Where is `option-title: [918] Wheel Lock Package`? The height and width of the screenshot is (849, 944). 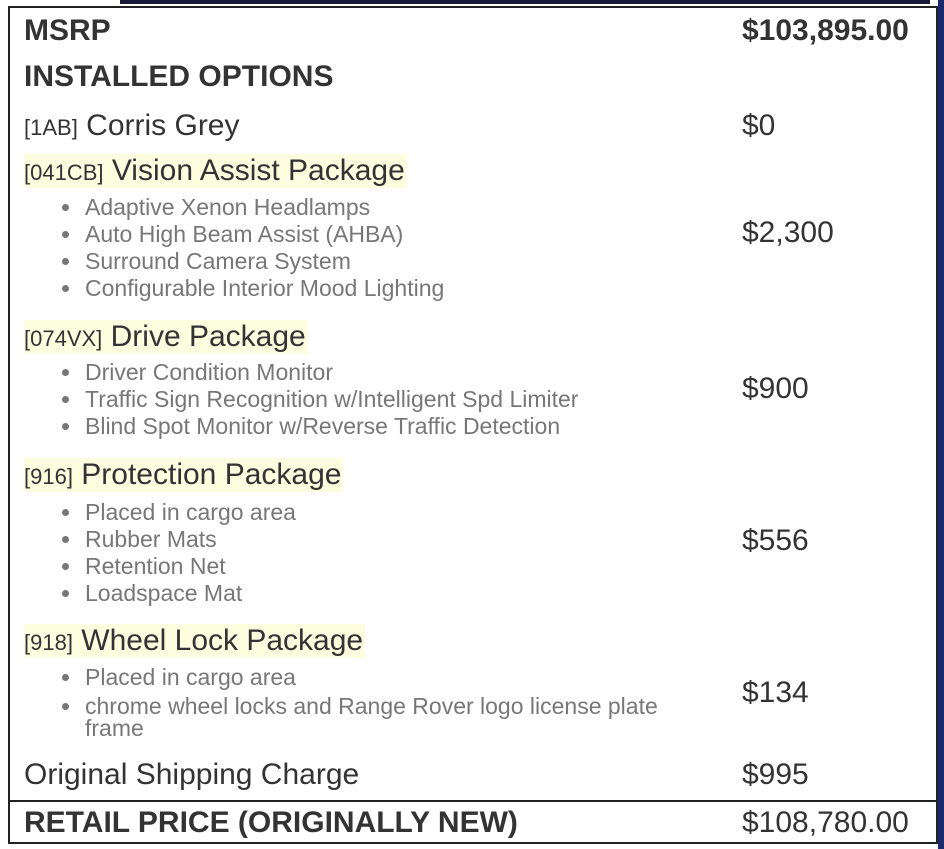 option-title: [918] Wheel Lock Package is located at coordinates (195, 641).